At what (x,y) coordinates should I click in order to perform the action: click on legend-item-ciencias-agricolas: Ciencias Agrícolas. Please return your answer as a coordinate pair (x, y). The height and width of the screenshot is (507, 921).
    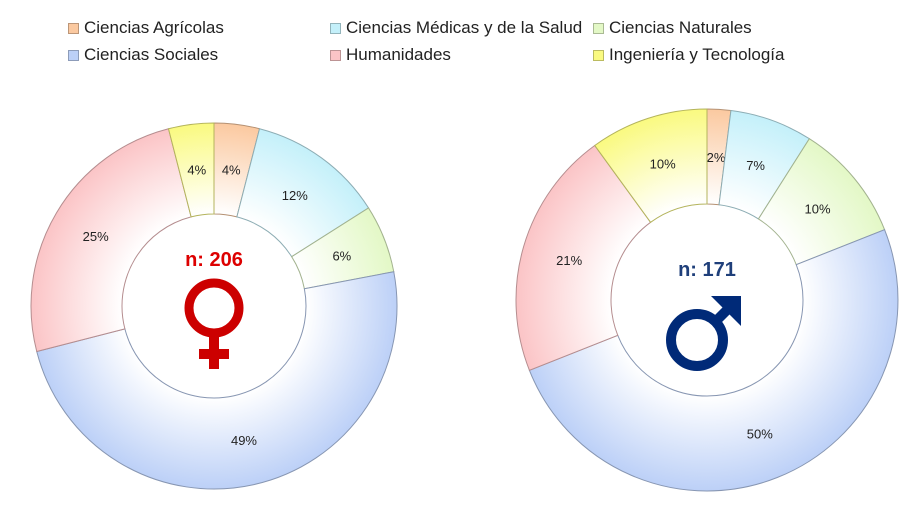
    Looking at the image, I should click on (146, 28).